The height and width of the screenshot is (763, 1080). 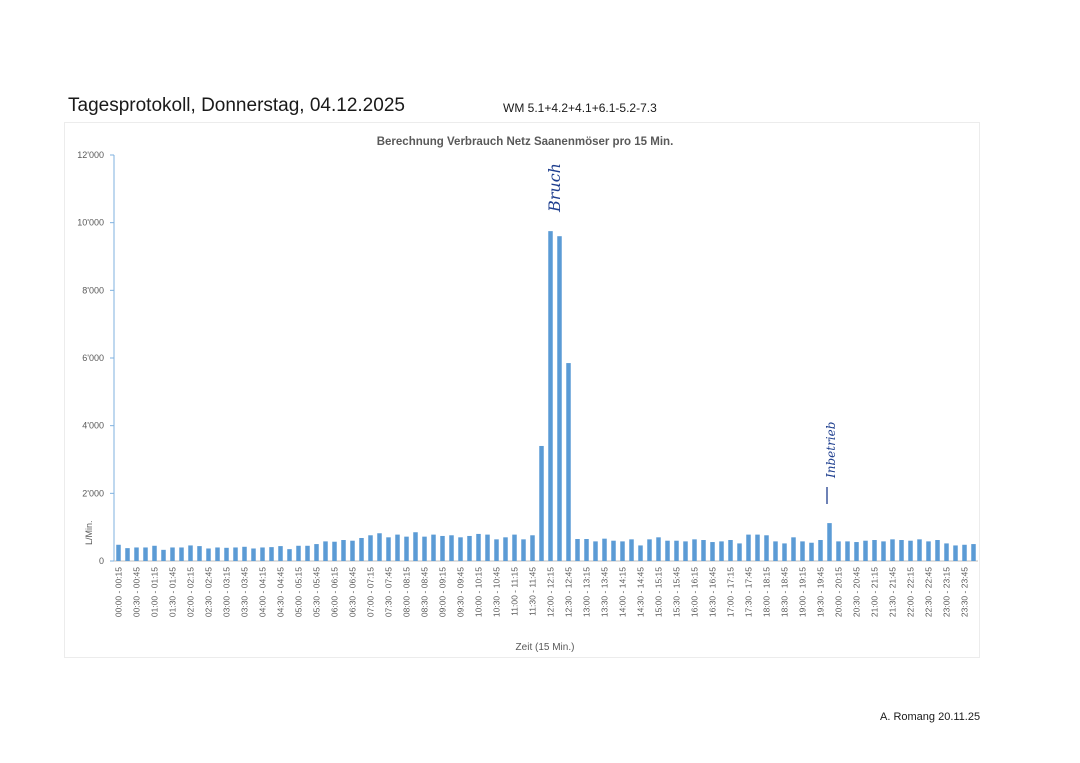 What do you see at coordinates (767, 592) in the screenshot?
I see `x-tick-label: 18:00 - 18:15` at bounding box center [767, 592].